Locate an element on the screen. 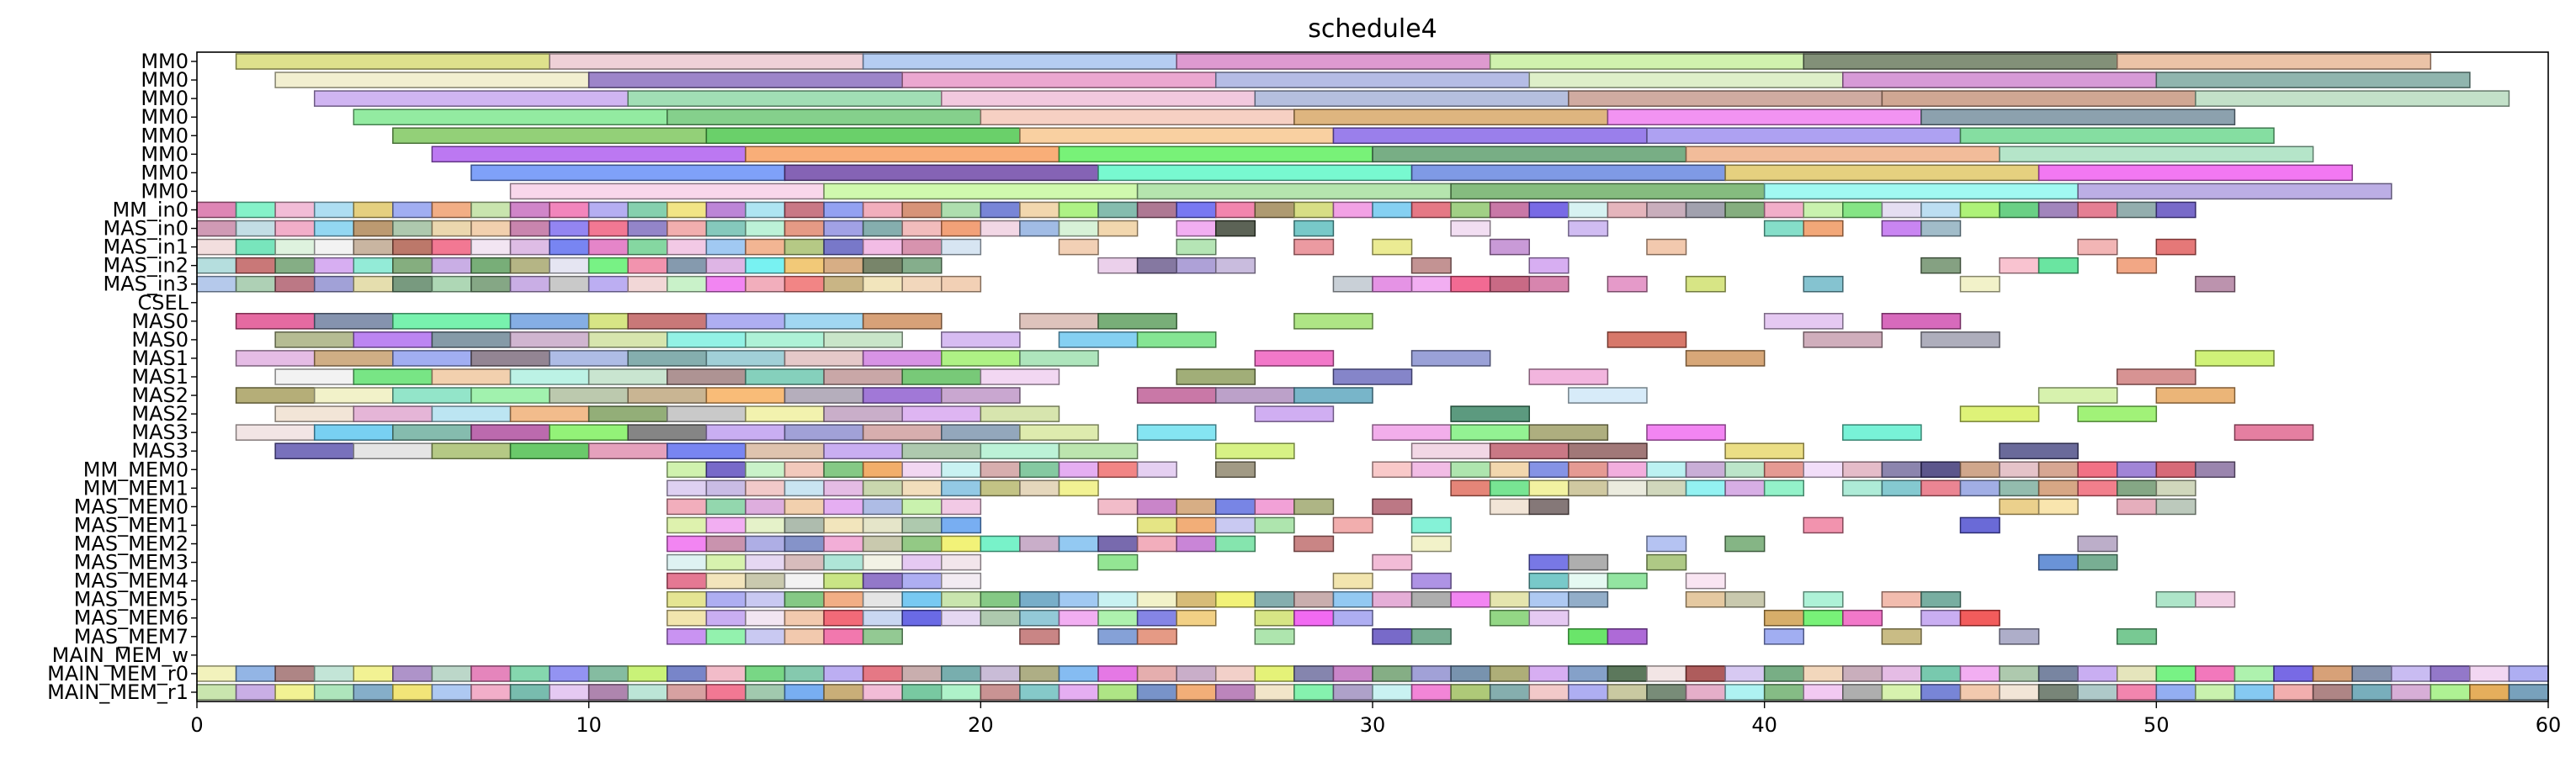  y-tick-label: MAS_in3 is located at coordinates (146, 284).